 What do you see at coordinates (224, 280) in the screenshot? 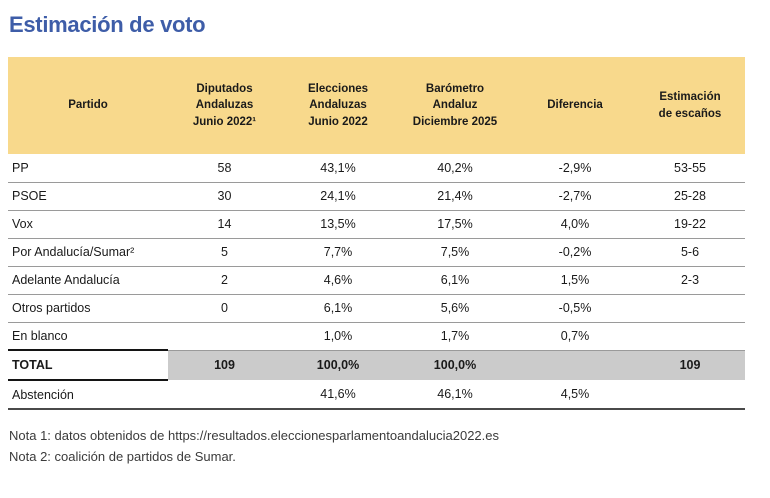
I see `cell-diputados: 2` at bounding box center [224, 280].